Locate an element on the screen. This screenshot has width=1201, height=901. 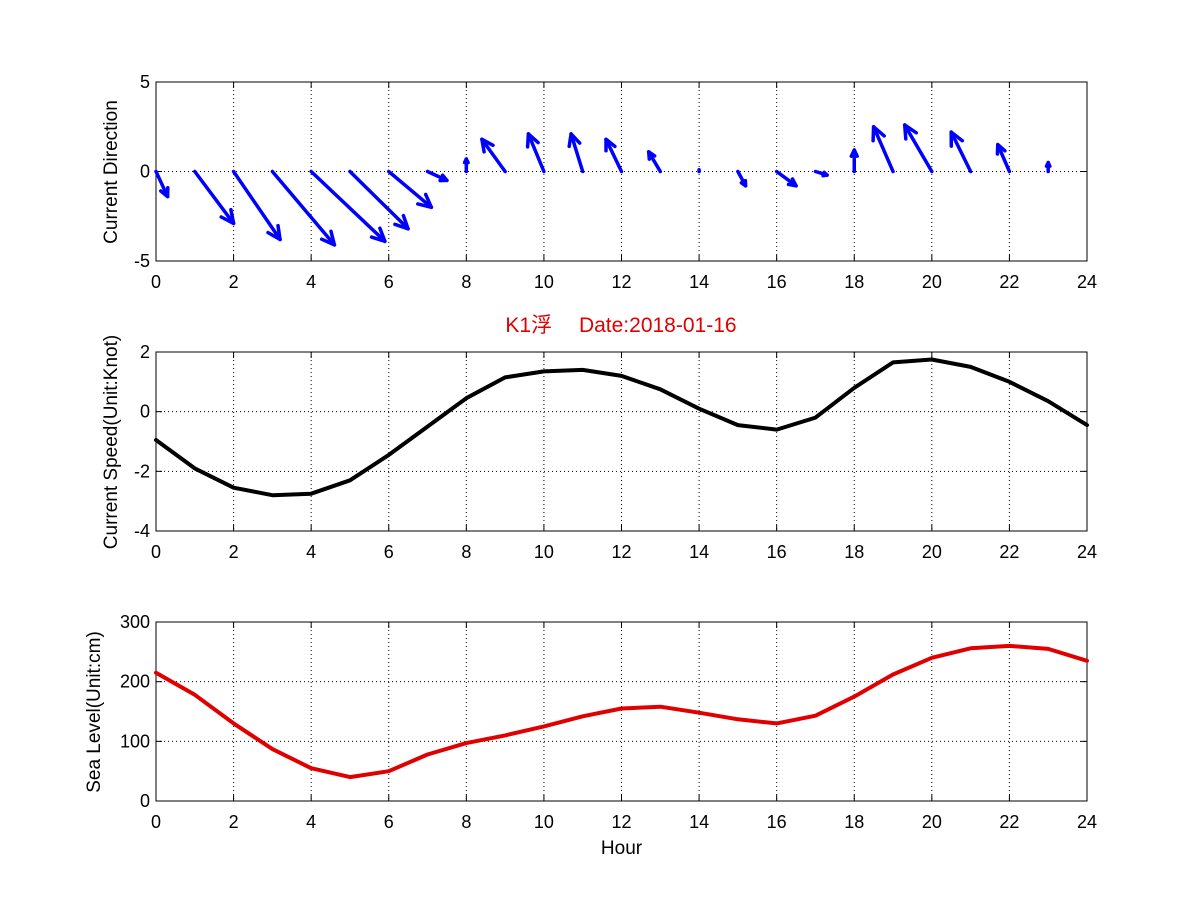
sea-level-y-tick-label: 200 is located at coordinates (135, 682).